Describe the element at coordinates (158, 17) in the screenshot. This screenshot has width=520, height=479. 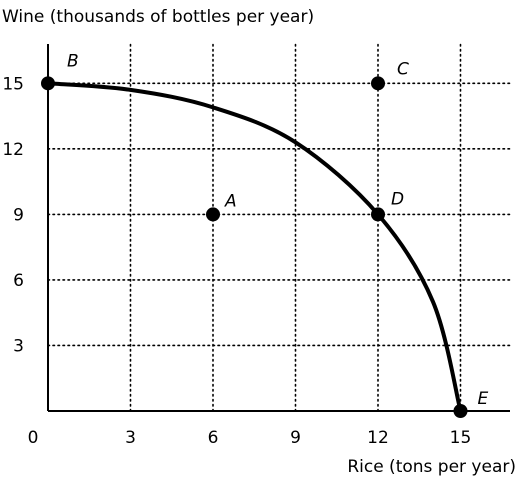
I see `y-axis-title: Wine (thousands of bottles per year)` at that location.